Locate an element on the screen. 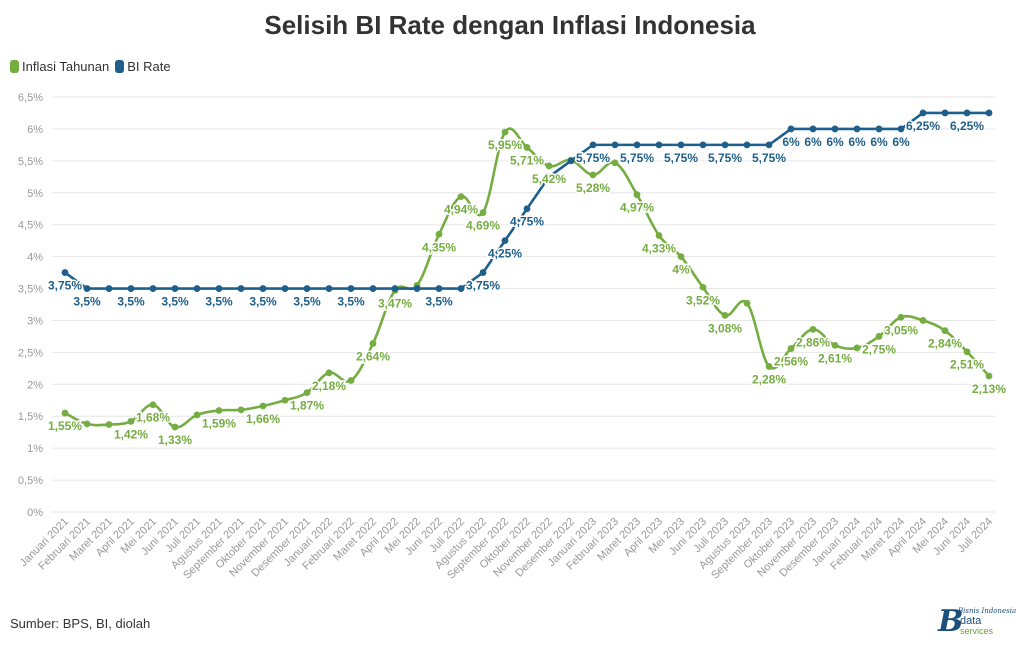  data-label-inflasi: 3,52% is located at coordinates (703, 300).